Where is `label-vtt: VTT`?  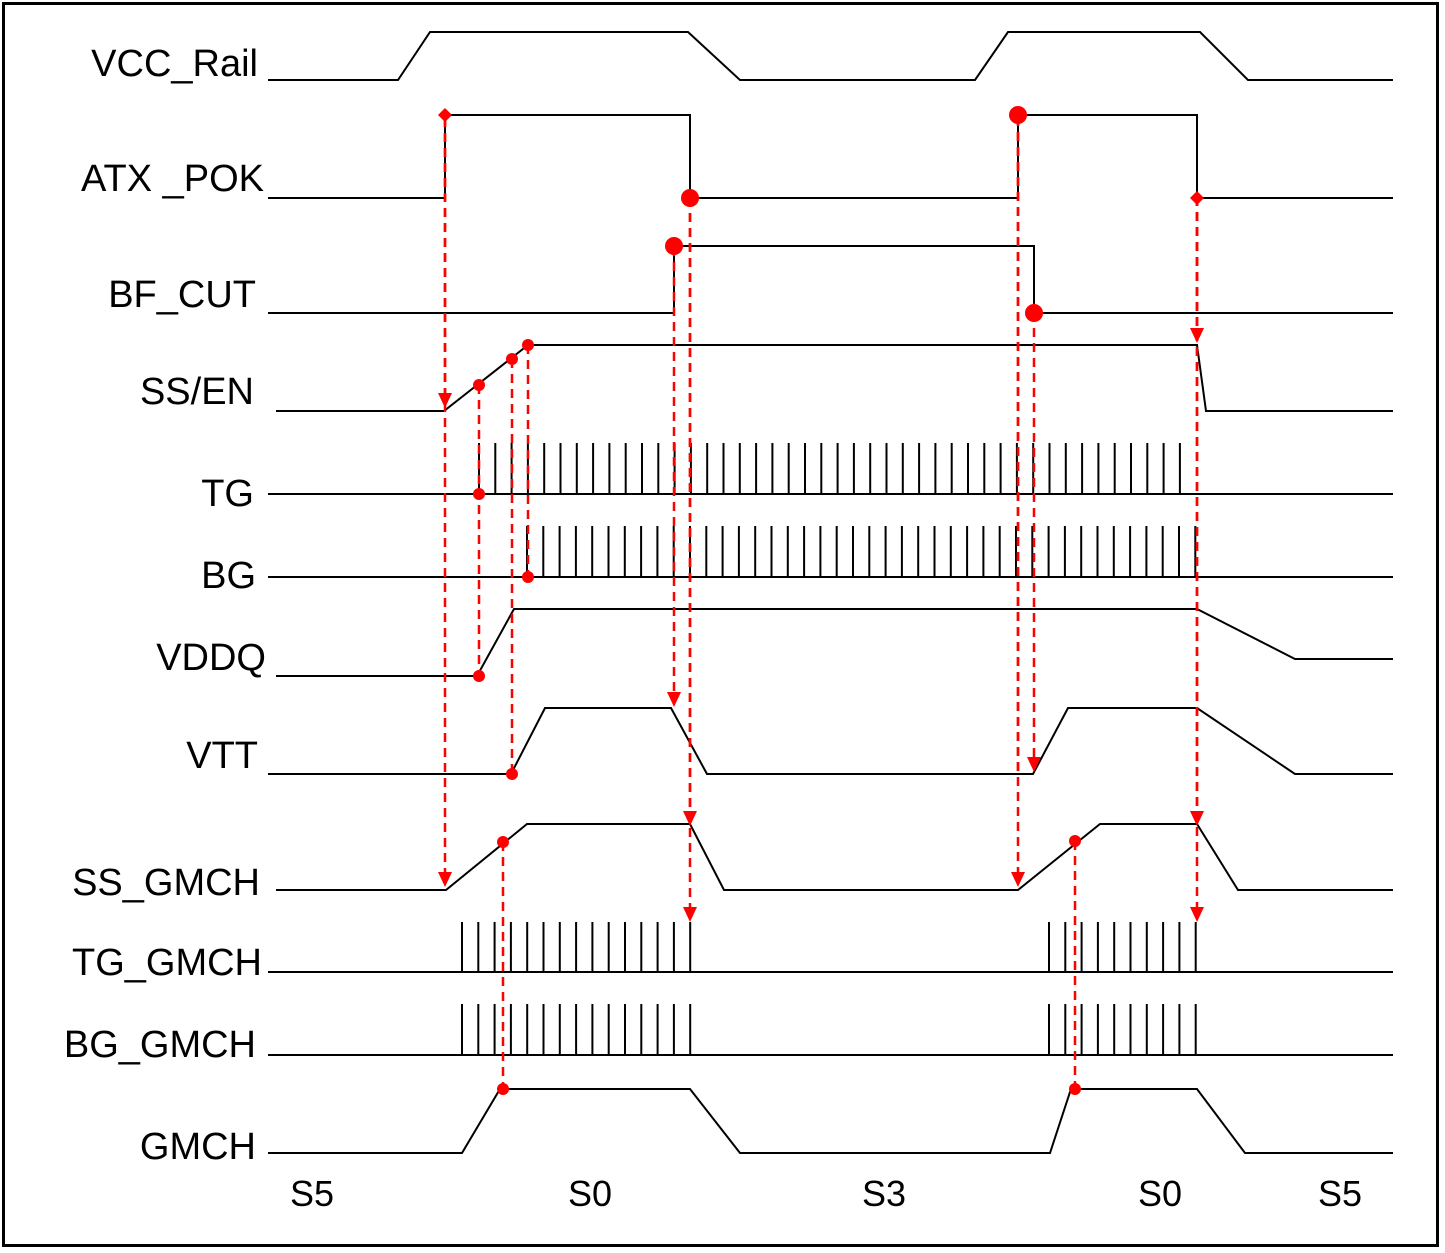
label-vtt: VTT is located at coordinates (222, 756).